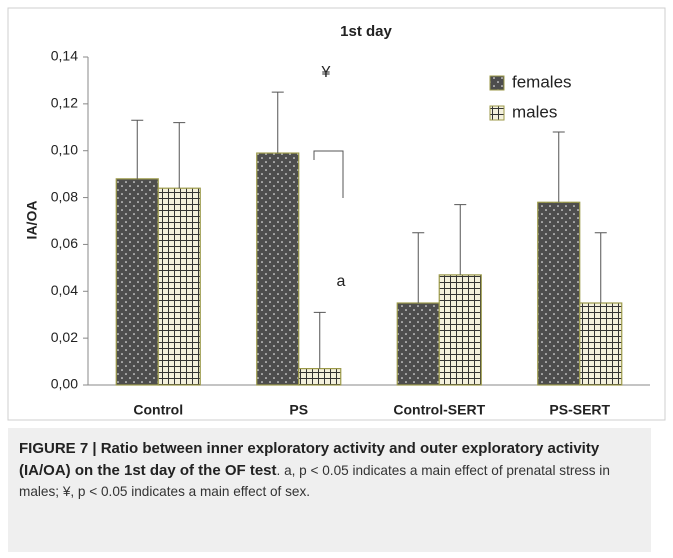 This screenshot has width=673, height=558. What do you see at coordinates (64, 243) in the screenshot?
I see `y-tick-label: 0,06` at bounding box center [64, 243].